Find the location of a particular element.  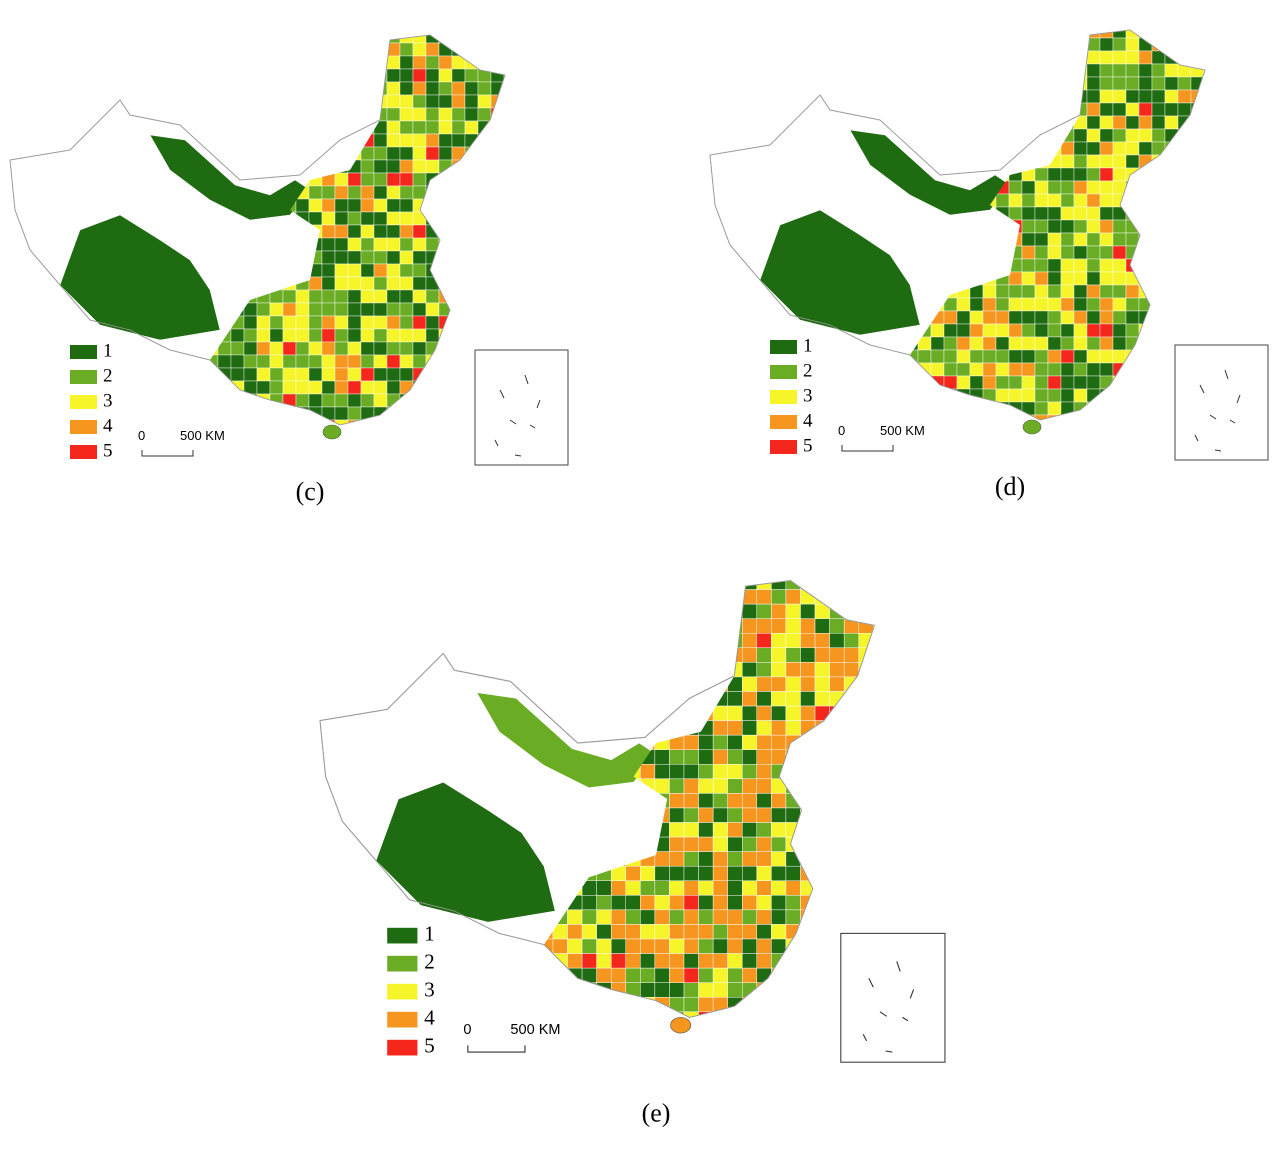

inset-frame is located at coordinates (1221, 402).